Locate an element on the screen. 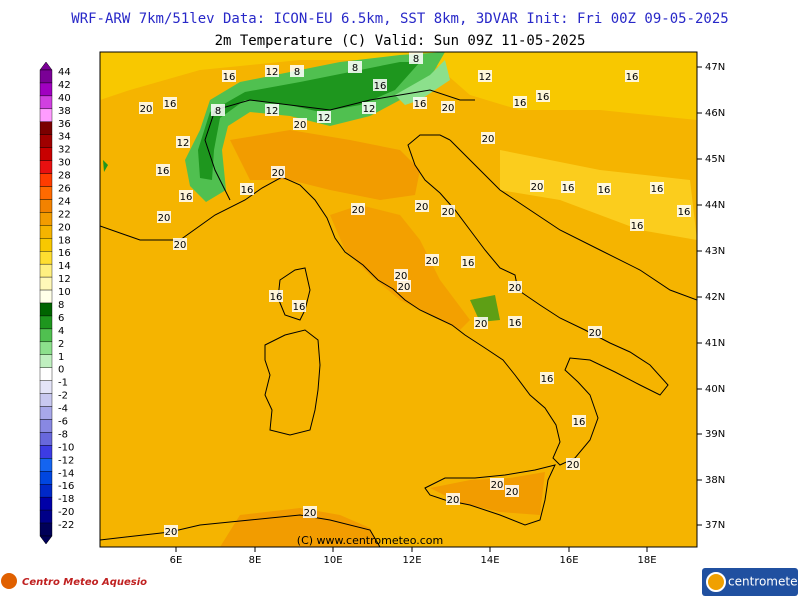  legend-label: -18 is located at coordinates (66, 499).